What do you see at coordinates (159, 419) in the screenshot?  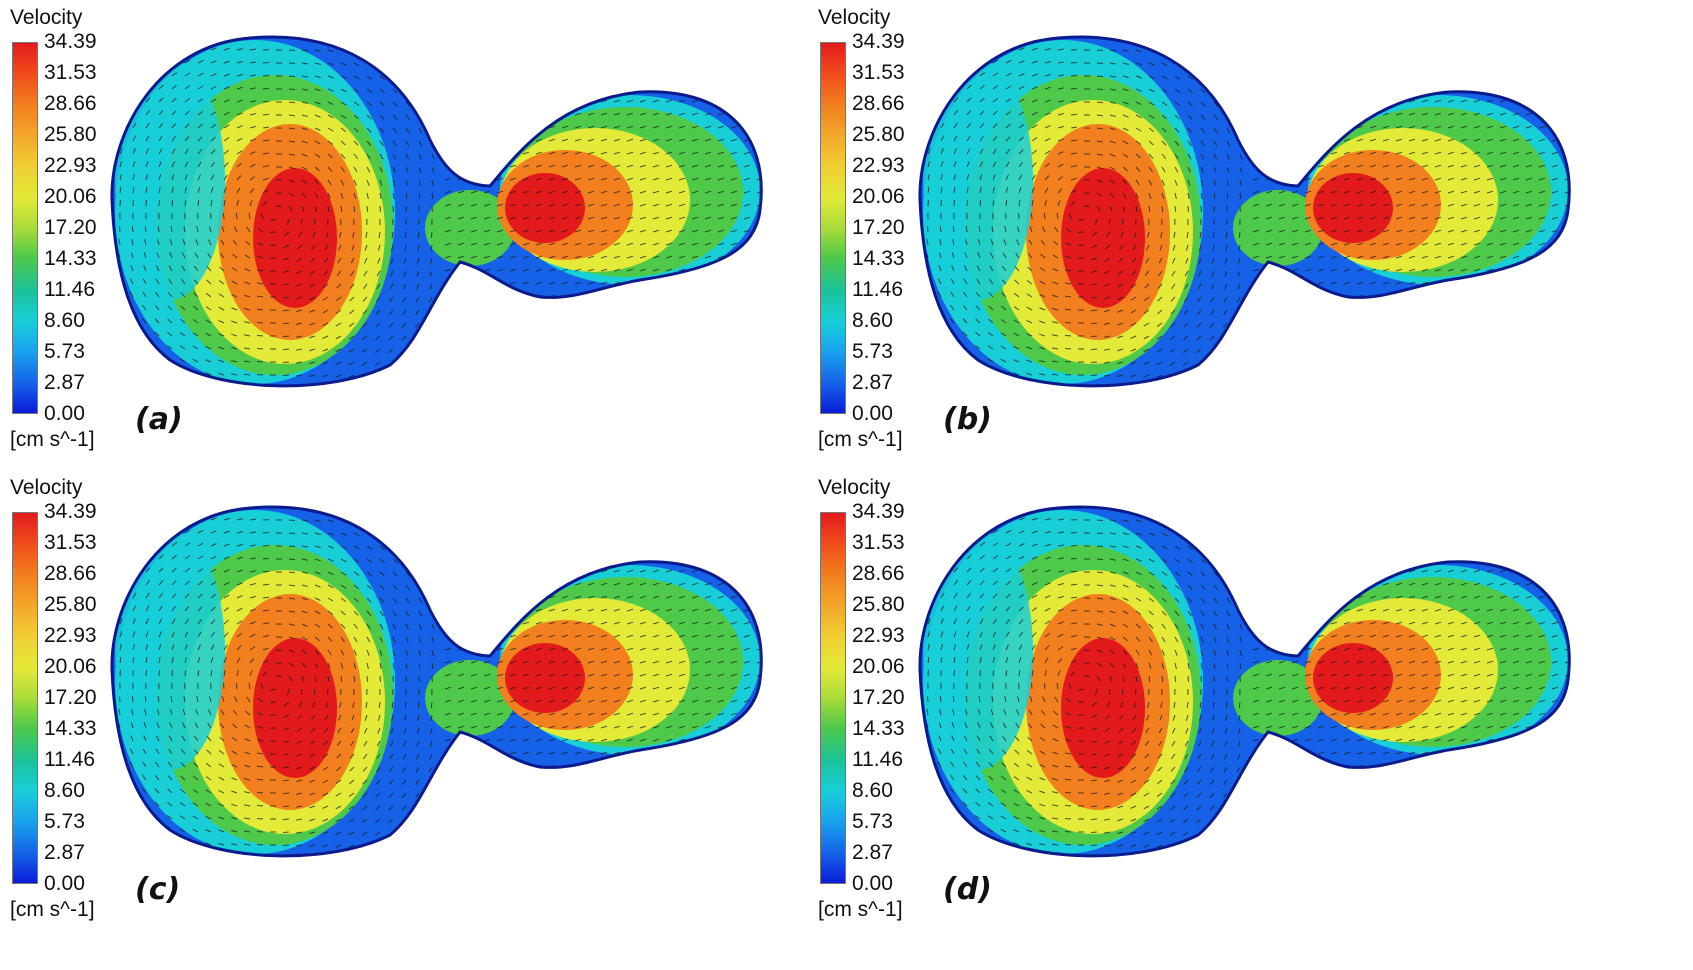 I see `panel-label: (a)` at bounding box center [159, 419].